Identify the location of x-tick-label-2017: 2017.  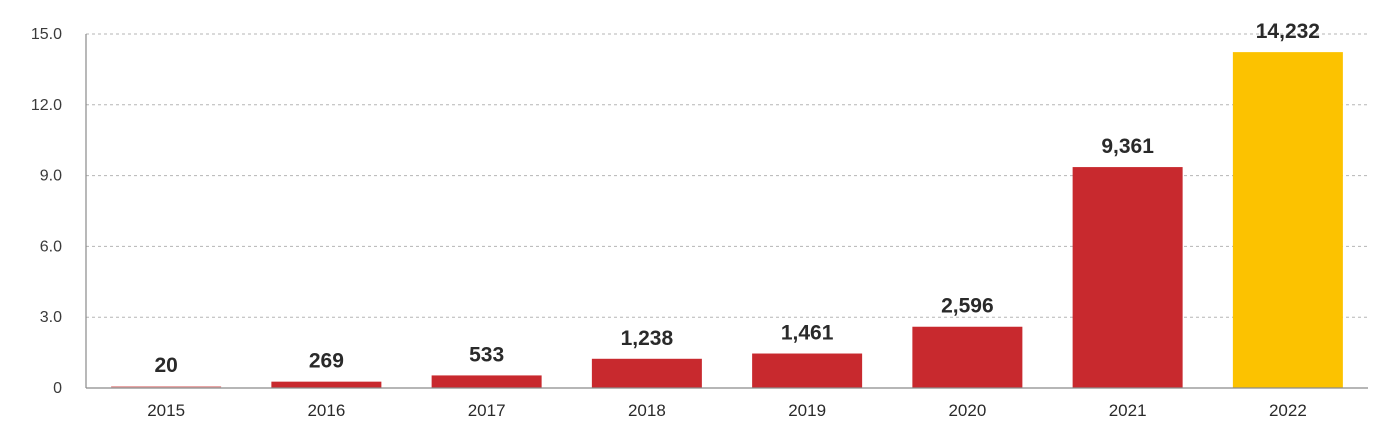
(487, 410).